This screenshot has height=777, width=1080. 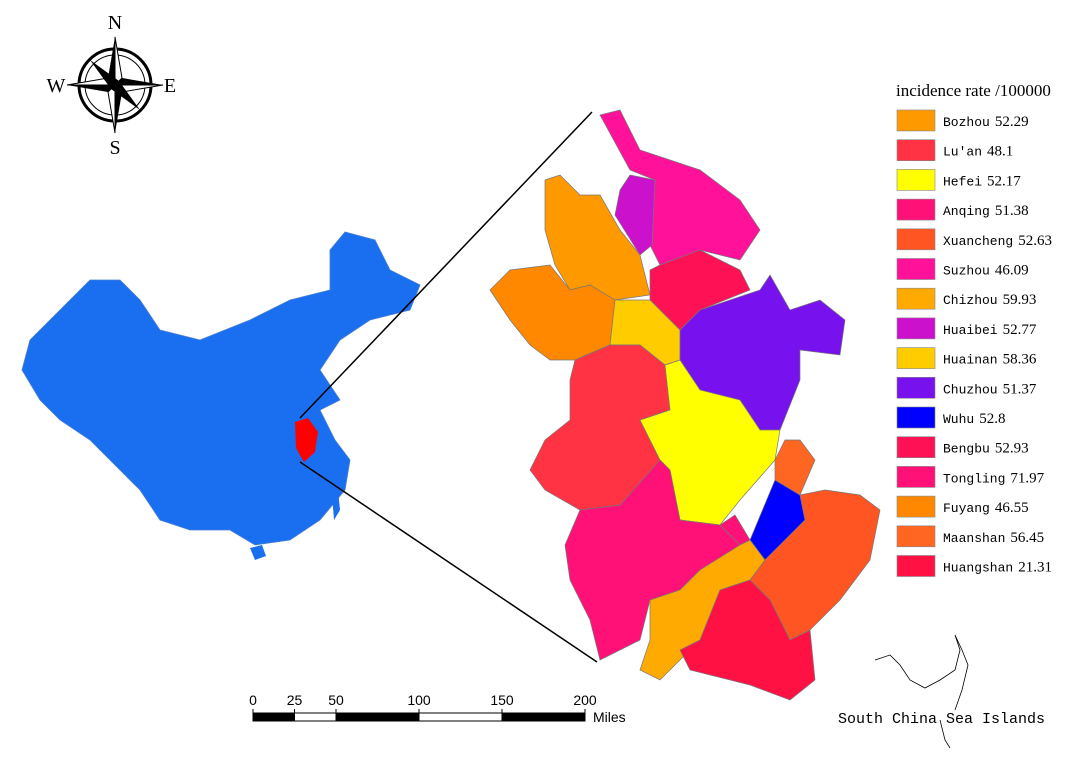 I want to click on anhui-highlight, so click(x=306, y=440).